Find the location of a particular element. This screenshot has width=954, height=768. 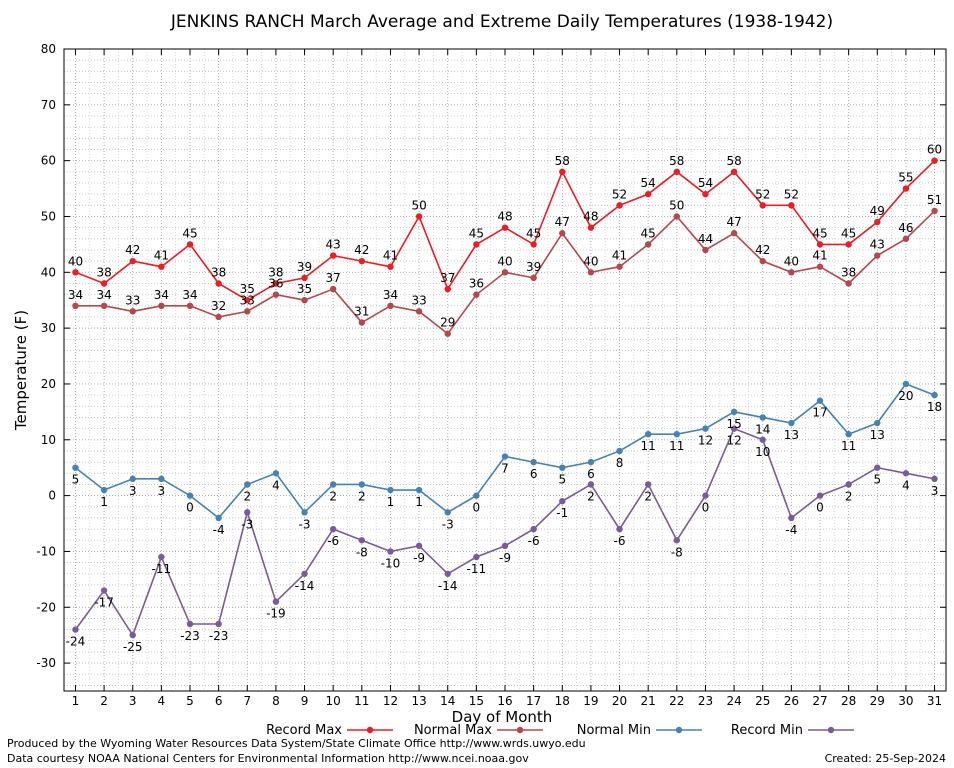

normal-min-data-label: 3 is located at coordinates (162, 491).